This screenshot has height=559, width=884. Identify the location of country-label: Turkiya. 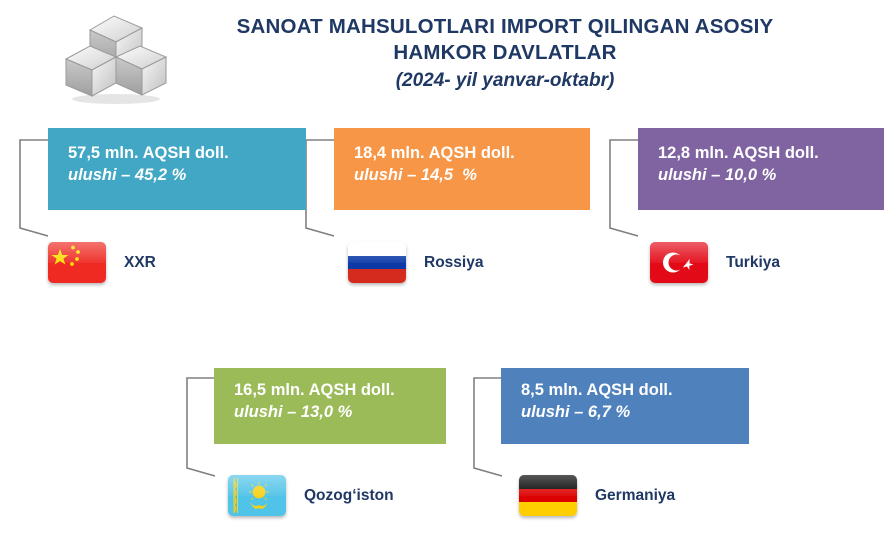
(753, 262).